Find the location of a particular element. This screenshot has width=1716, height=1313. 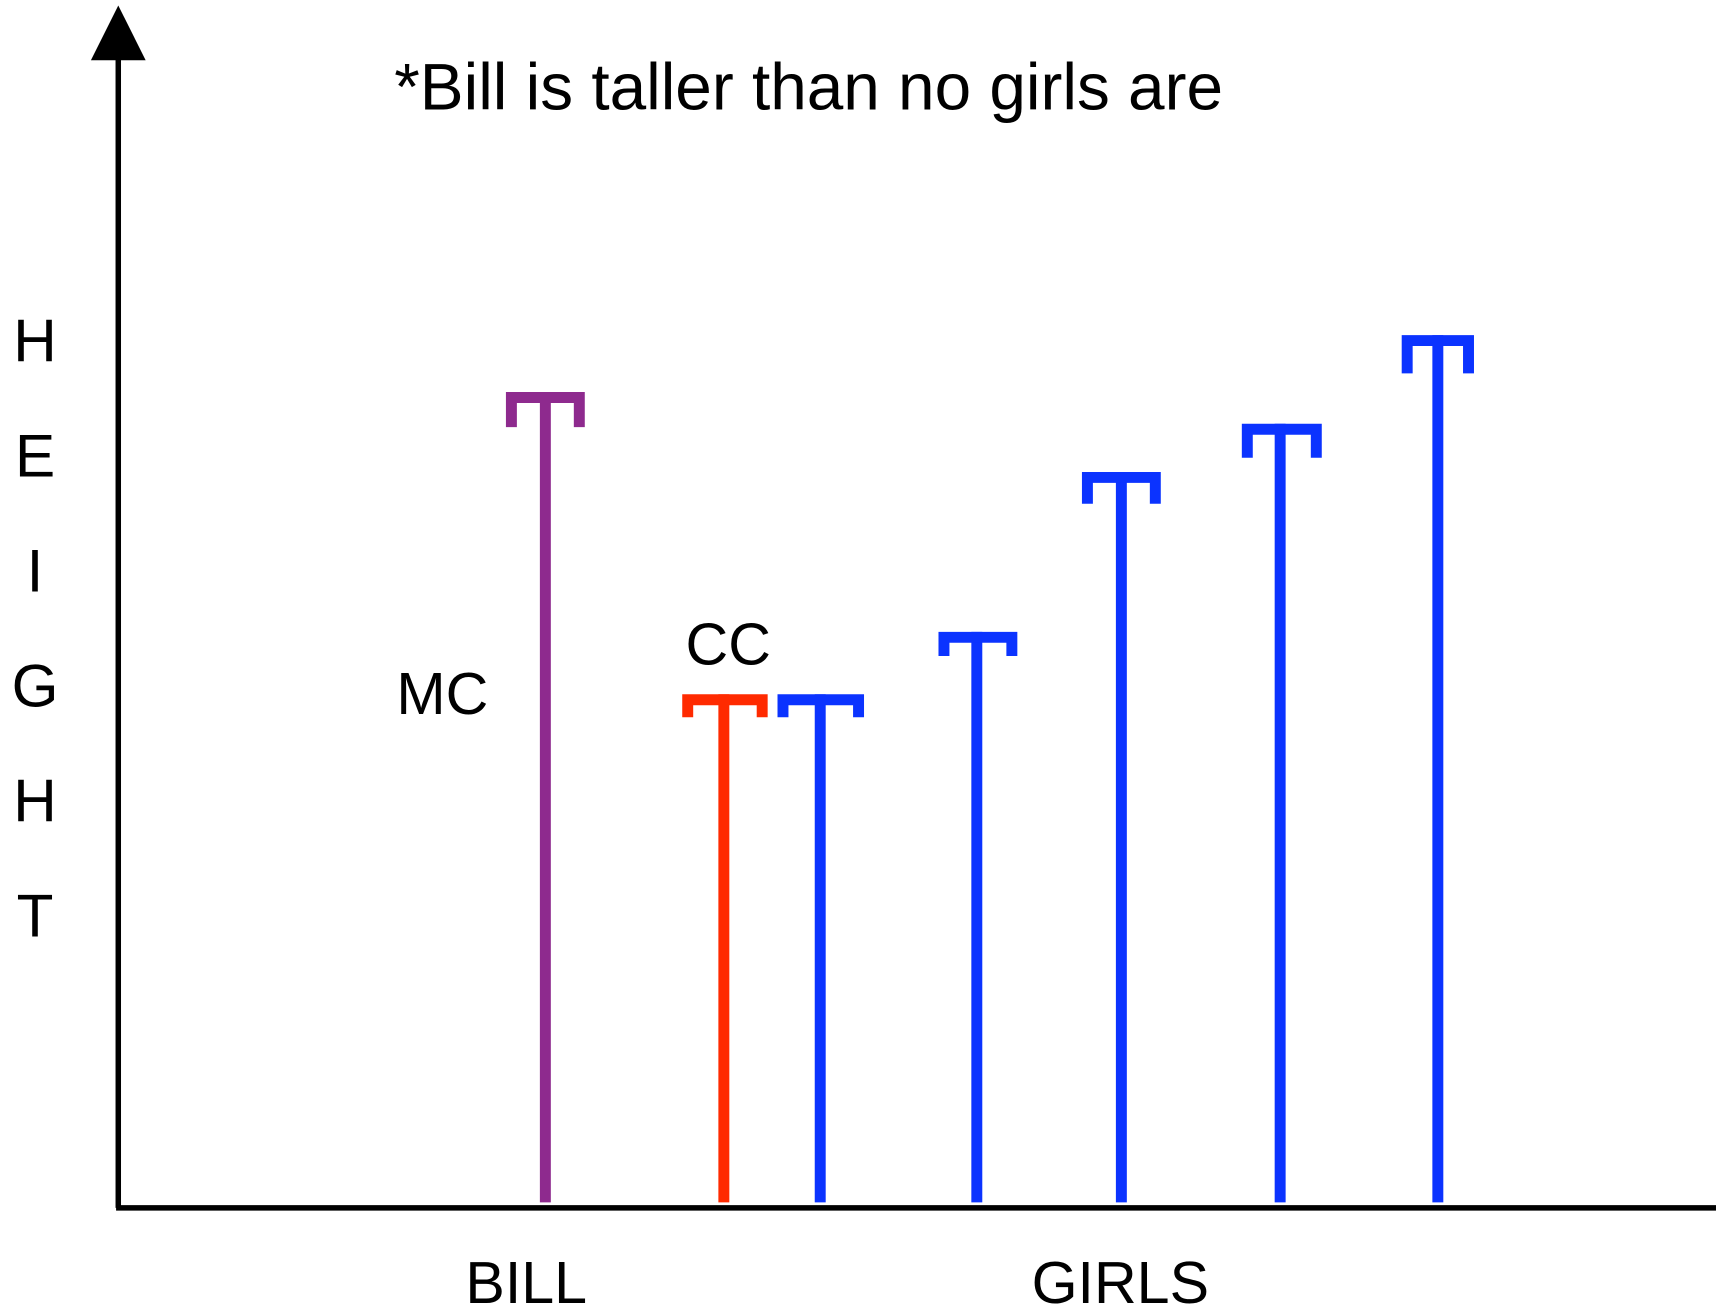

y-axis-arrow is located at coordinates (118, 33).